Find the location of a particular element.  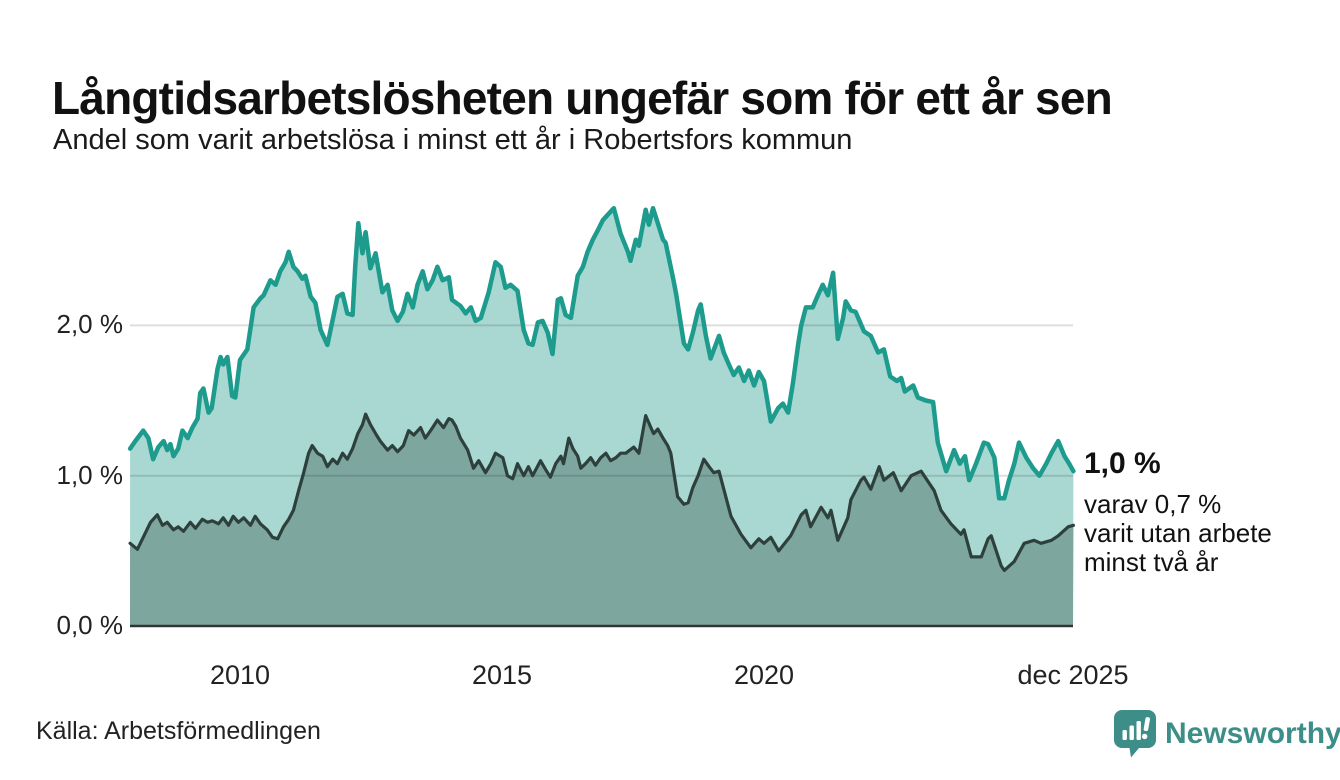

y-axis-tick-label: 2,0 % is located at coordinates (90, 324).